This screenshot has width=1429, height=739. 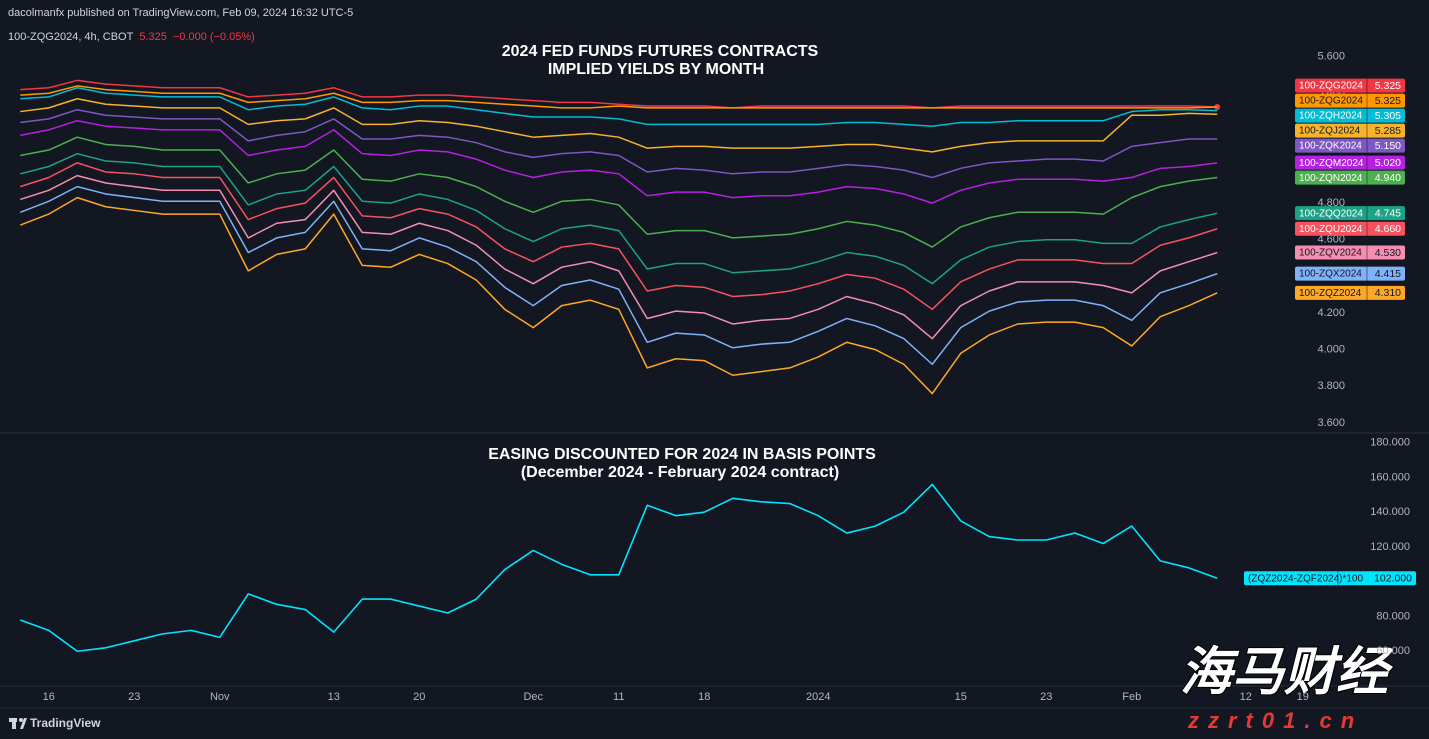 What do you see at coordinates (1388, 131) in the screenshot?
I see `price-label-value: 5.285` at bounding box center [1388, 131].